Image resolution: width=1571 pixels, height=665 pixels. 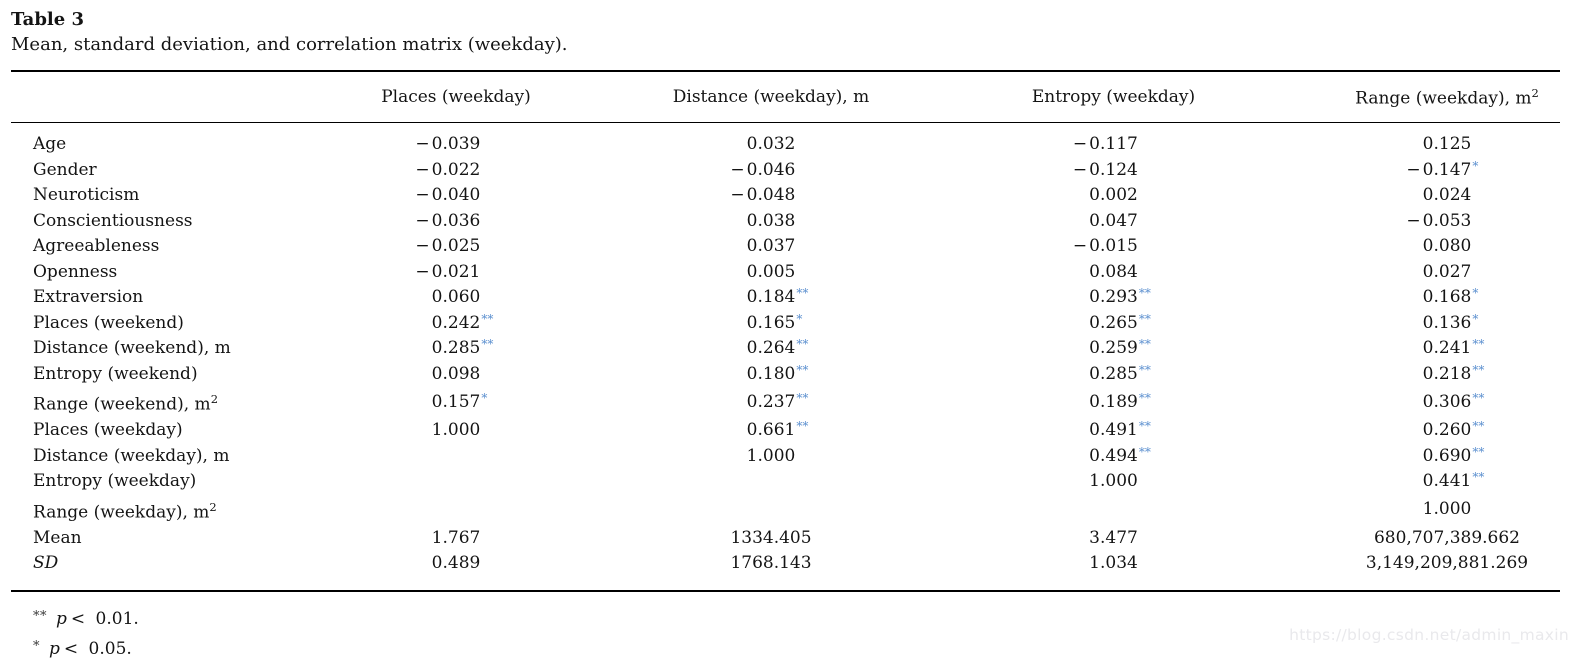 What do you see at coordinates (1438, 222) in the screenshot?
I see `cell-number: 0.053−` at bounding box center [1438, 222].